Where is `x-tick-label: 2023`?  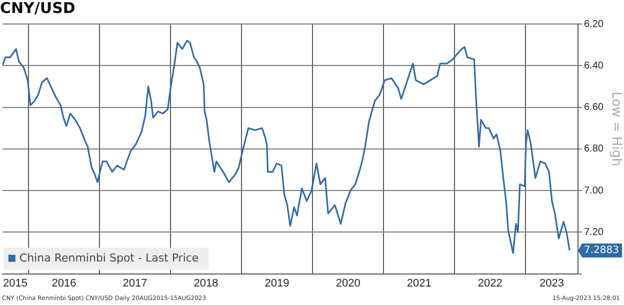
x-tick-label: 2023 is located at coordinates (552, 283).